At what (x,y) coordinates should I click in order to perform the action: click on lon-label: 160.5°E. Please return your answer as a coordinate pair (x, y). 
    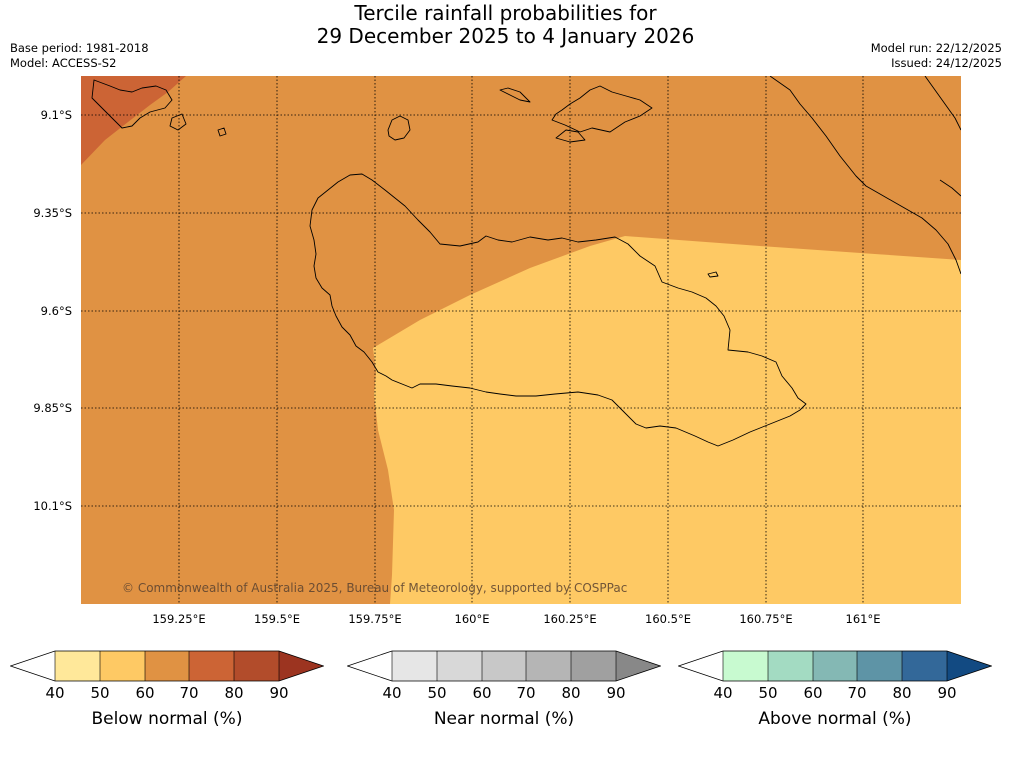
    Looking at the image, I should click on (668, 619).